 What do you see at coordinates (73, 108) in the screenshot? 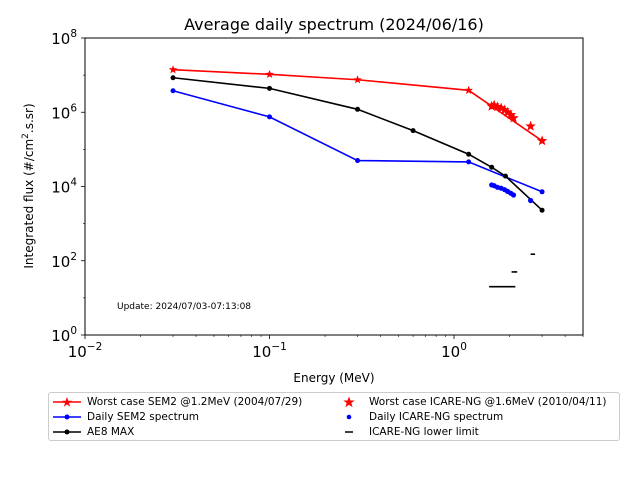
I see `y-tick-exponent: 6` at bounding box center [73, 108].